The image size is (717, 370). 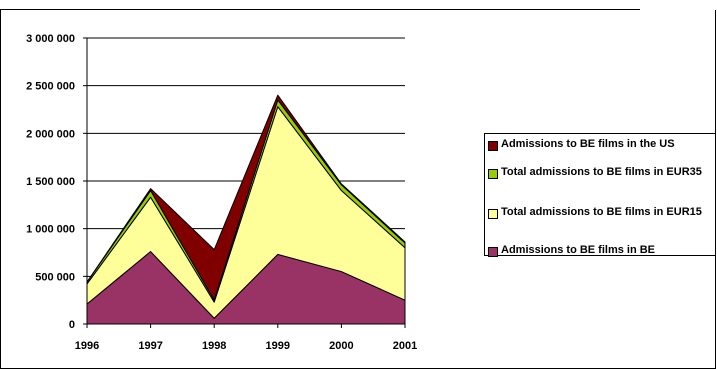 What do you see at coordinates (278, 346) in the screenshot?
I see `x-tick-label: 1999` at bounding box center [278, 346].